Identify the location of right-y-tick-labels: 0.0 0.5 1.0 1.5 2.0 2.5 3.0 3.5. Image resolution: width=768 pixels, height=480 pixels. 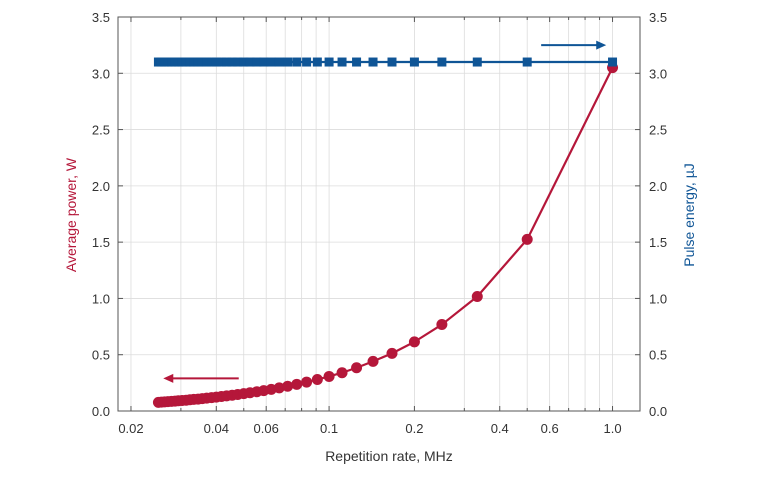
(658, 214).